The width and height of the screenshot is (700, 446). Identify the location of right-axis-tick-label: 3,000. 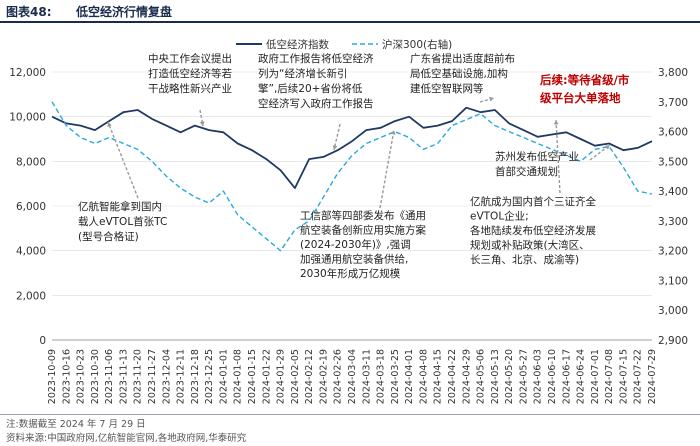
(673, 311).